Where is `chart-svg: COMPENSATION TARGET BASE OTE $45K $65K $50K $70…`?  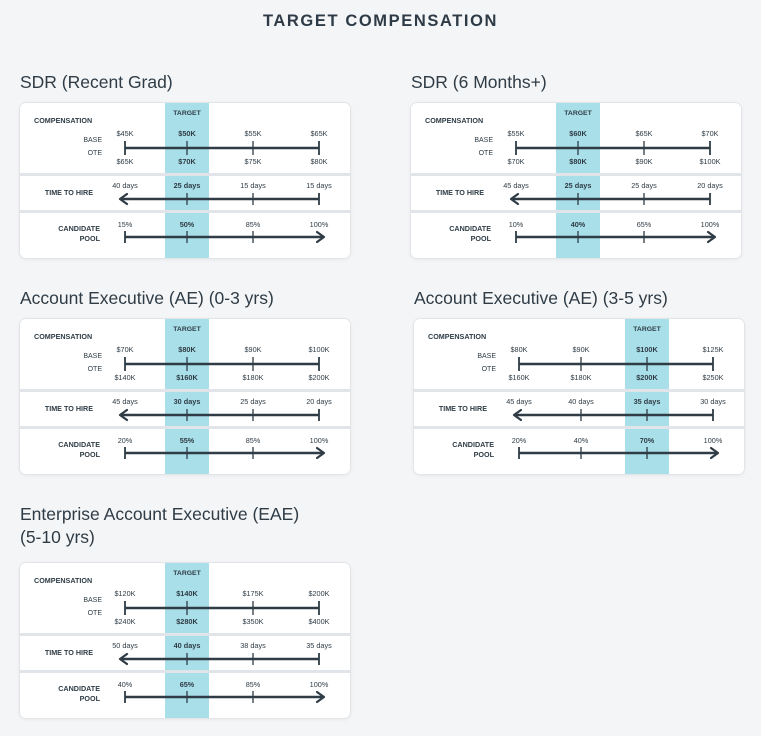 chart-svg: COMPENSATION TARGET BASE OTE $45K $65K $50K $70… is located at coordinates (185, 180).